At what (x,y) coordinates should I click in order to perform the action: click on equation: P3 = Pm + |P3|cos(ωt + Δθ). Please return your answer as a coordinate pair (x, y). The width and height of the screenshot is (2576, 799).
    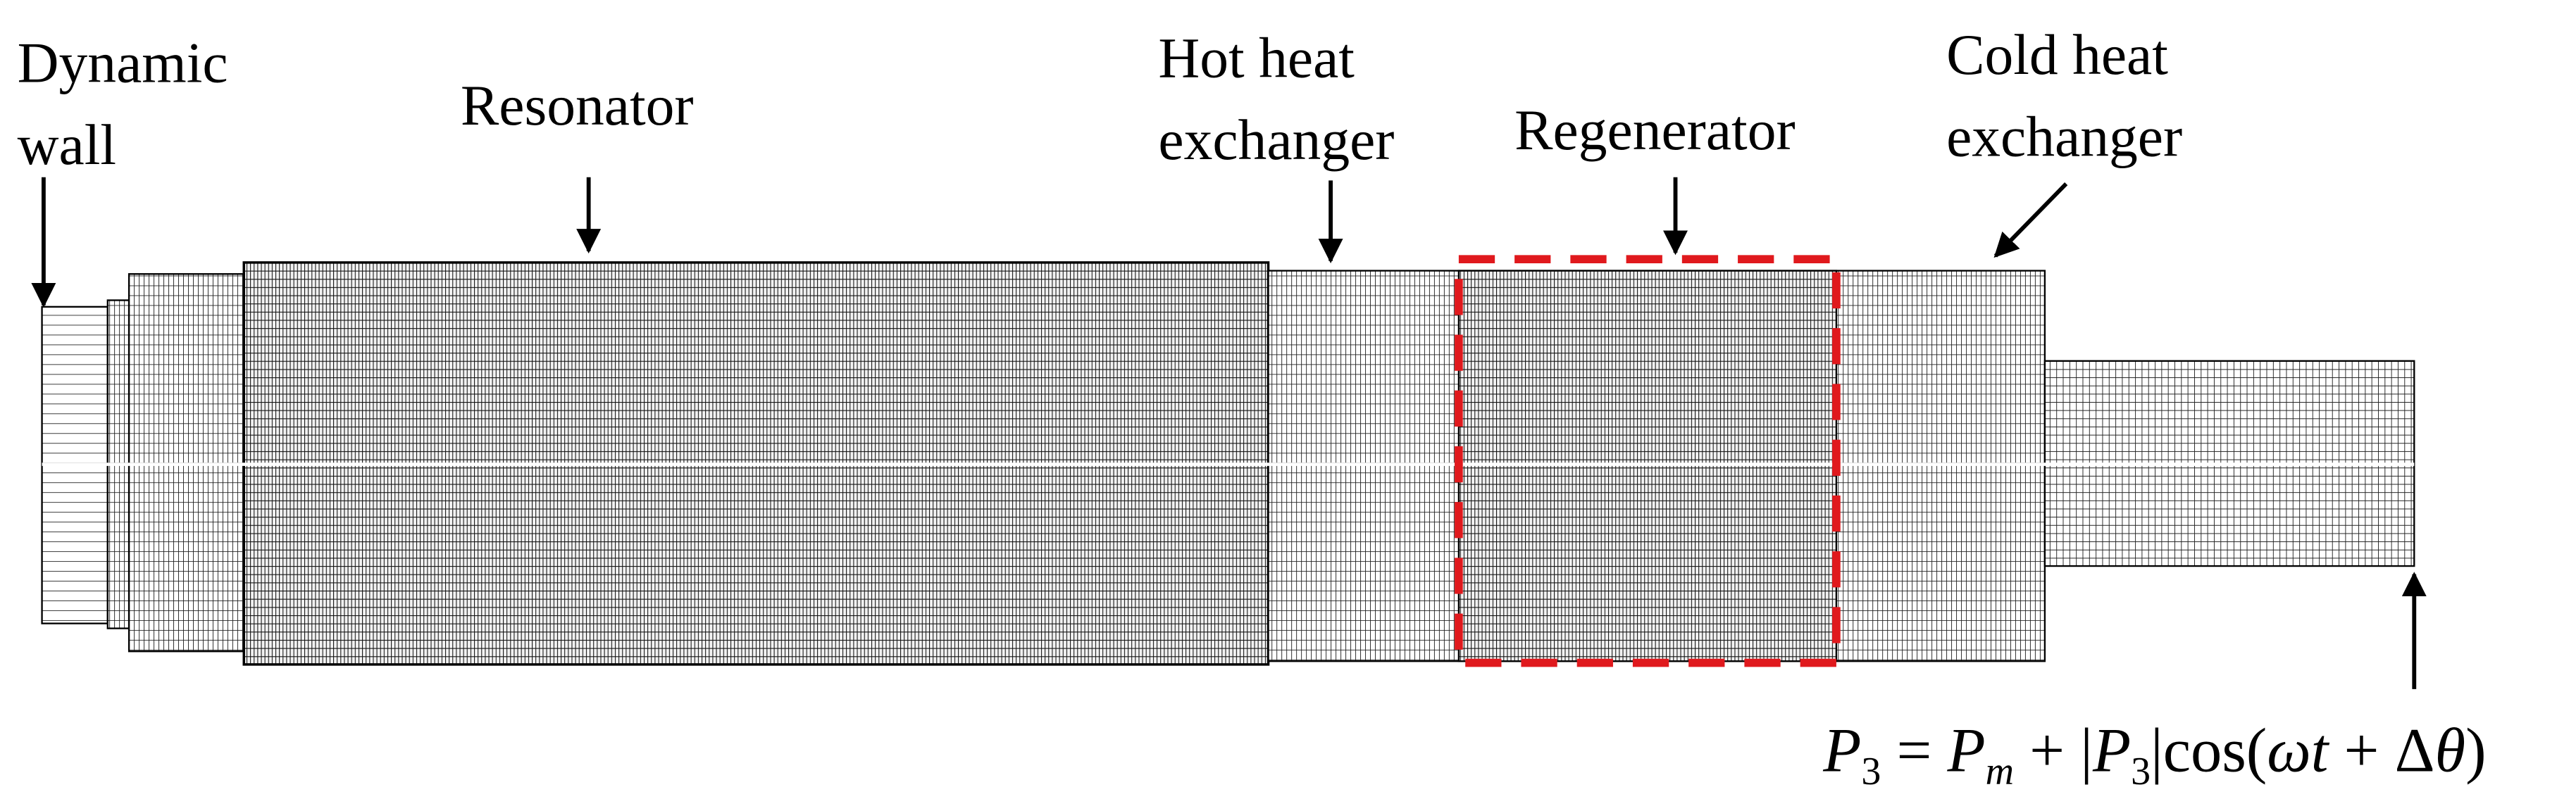
    Looking at the image, I should click on (2154, 755).